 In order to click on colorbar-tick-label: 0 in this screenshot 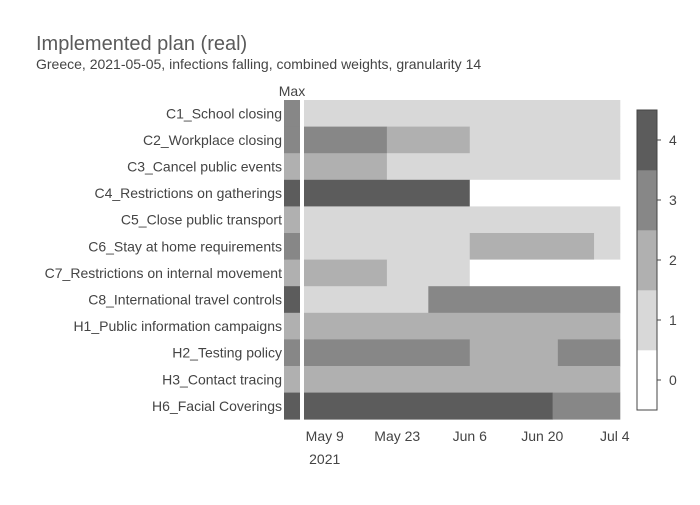, I will do `click(673, 380)`.